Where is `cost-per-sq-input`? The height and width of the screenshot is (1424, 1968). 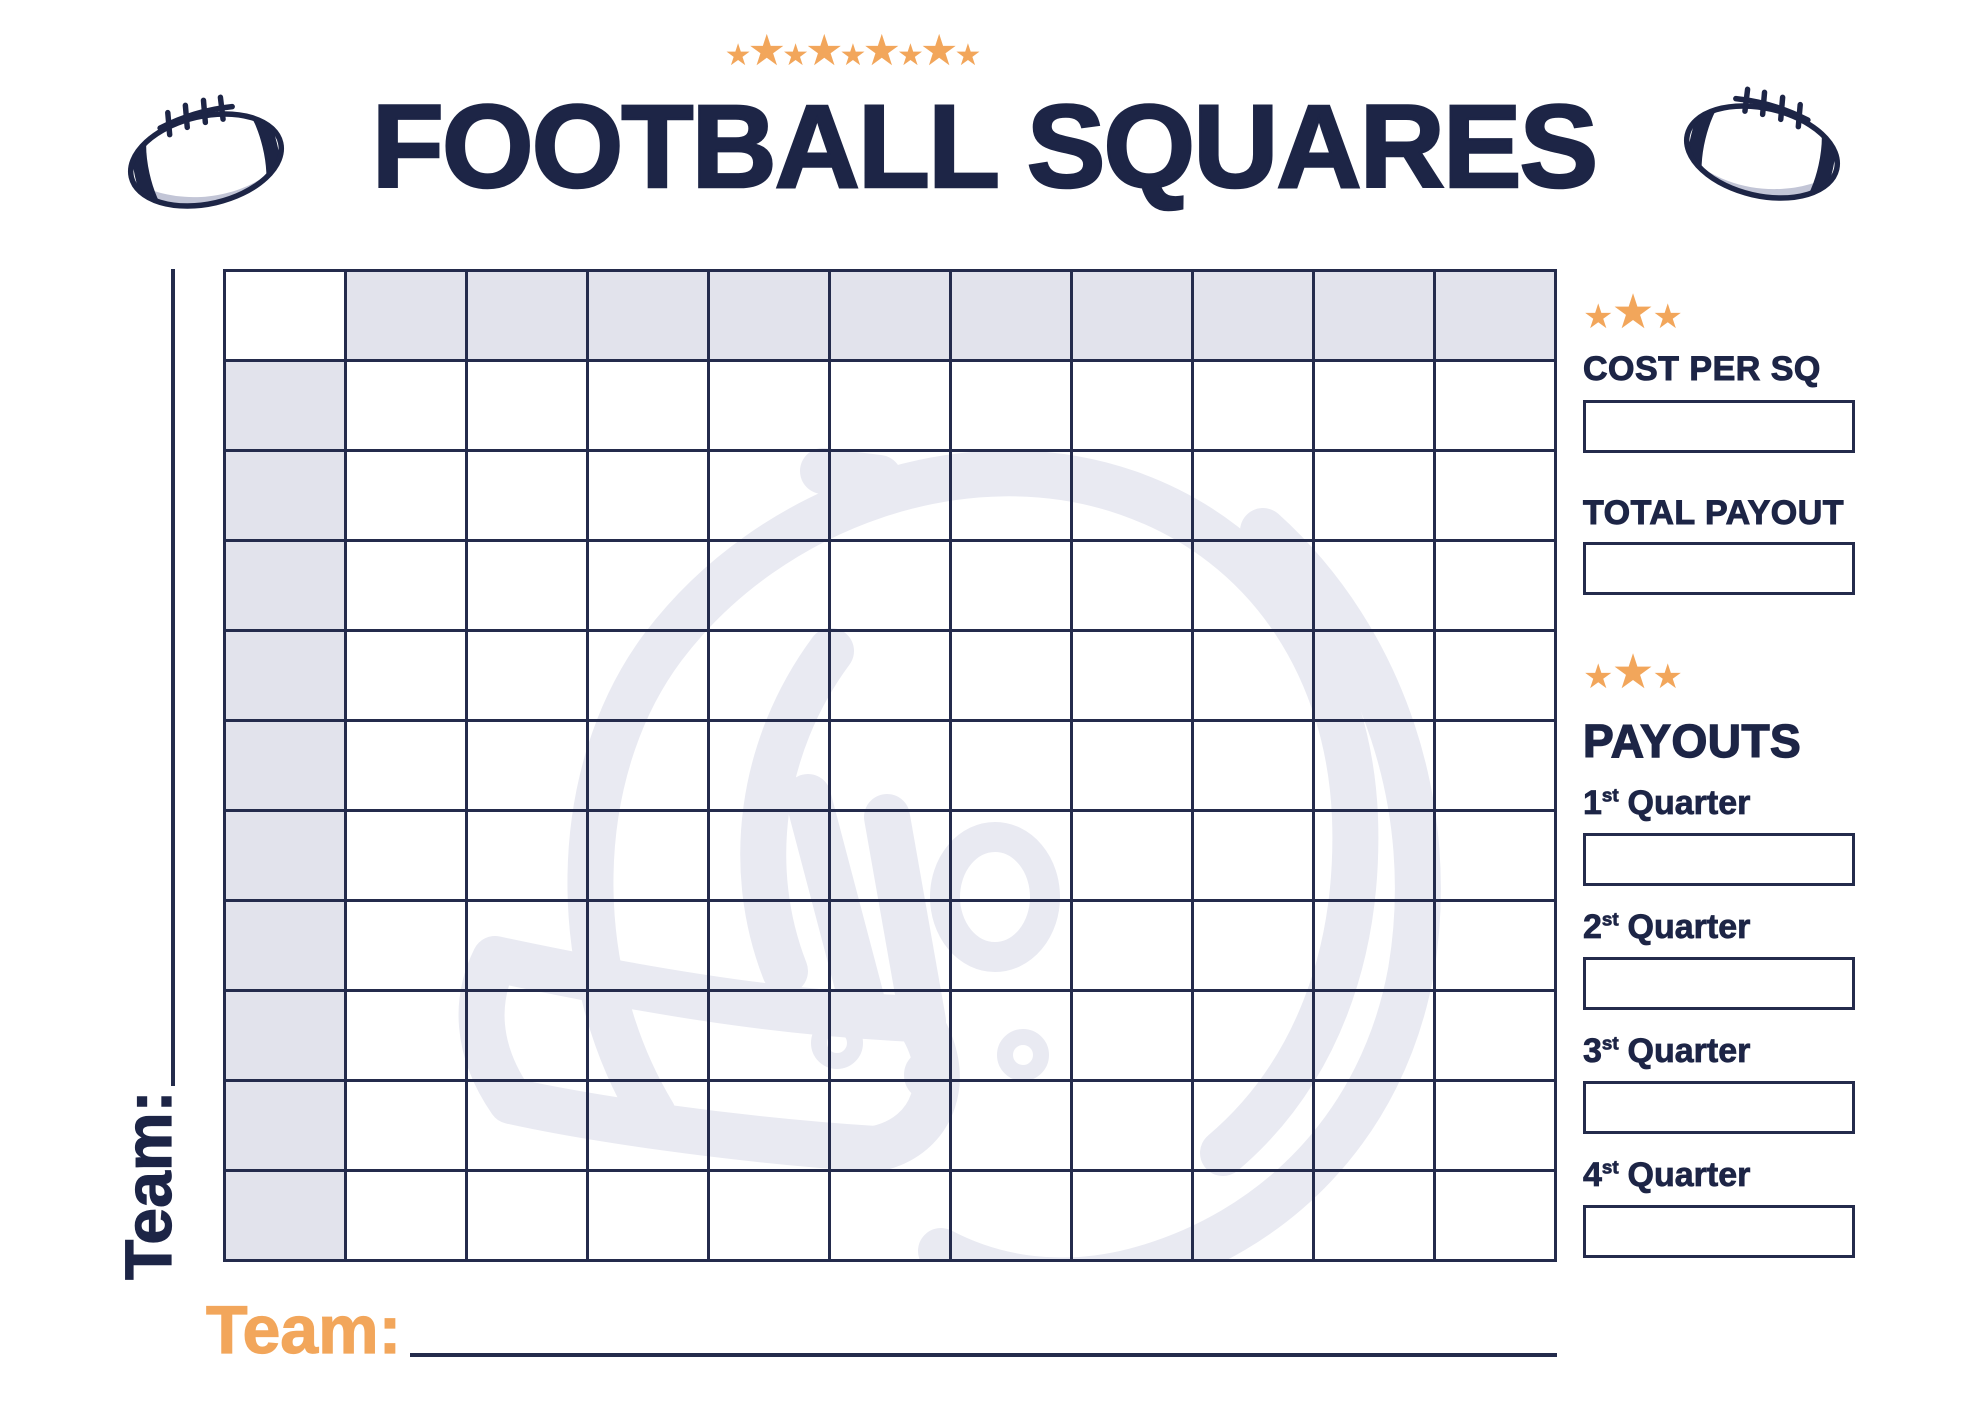 cost-per-sq-input is located at coordinates (1719, 426).